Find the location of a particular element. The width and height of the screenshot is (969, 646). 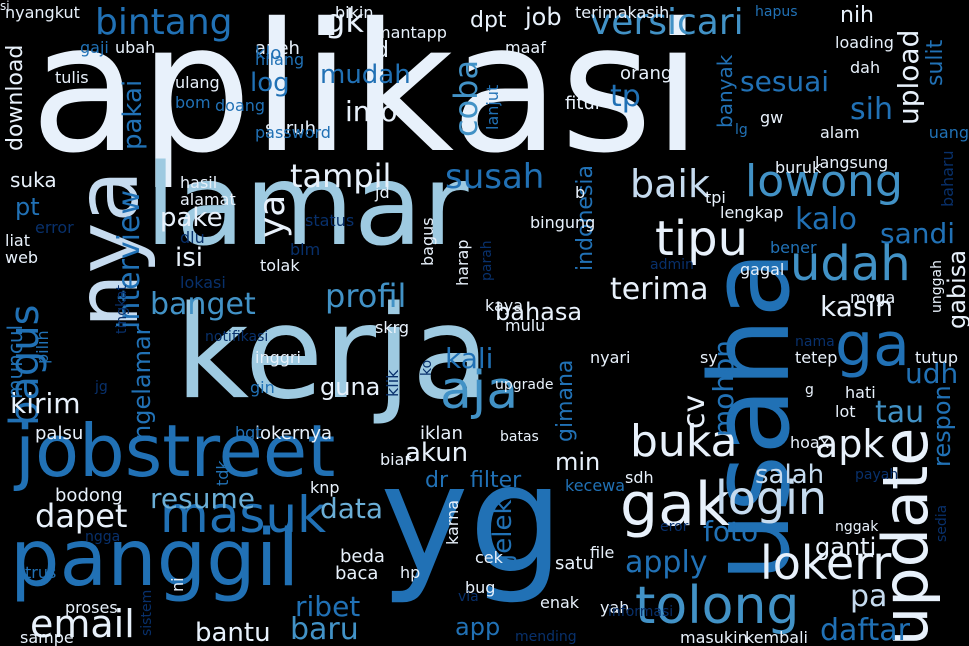

cloud-word: uang is located at coordinates (948, 132).